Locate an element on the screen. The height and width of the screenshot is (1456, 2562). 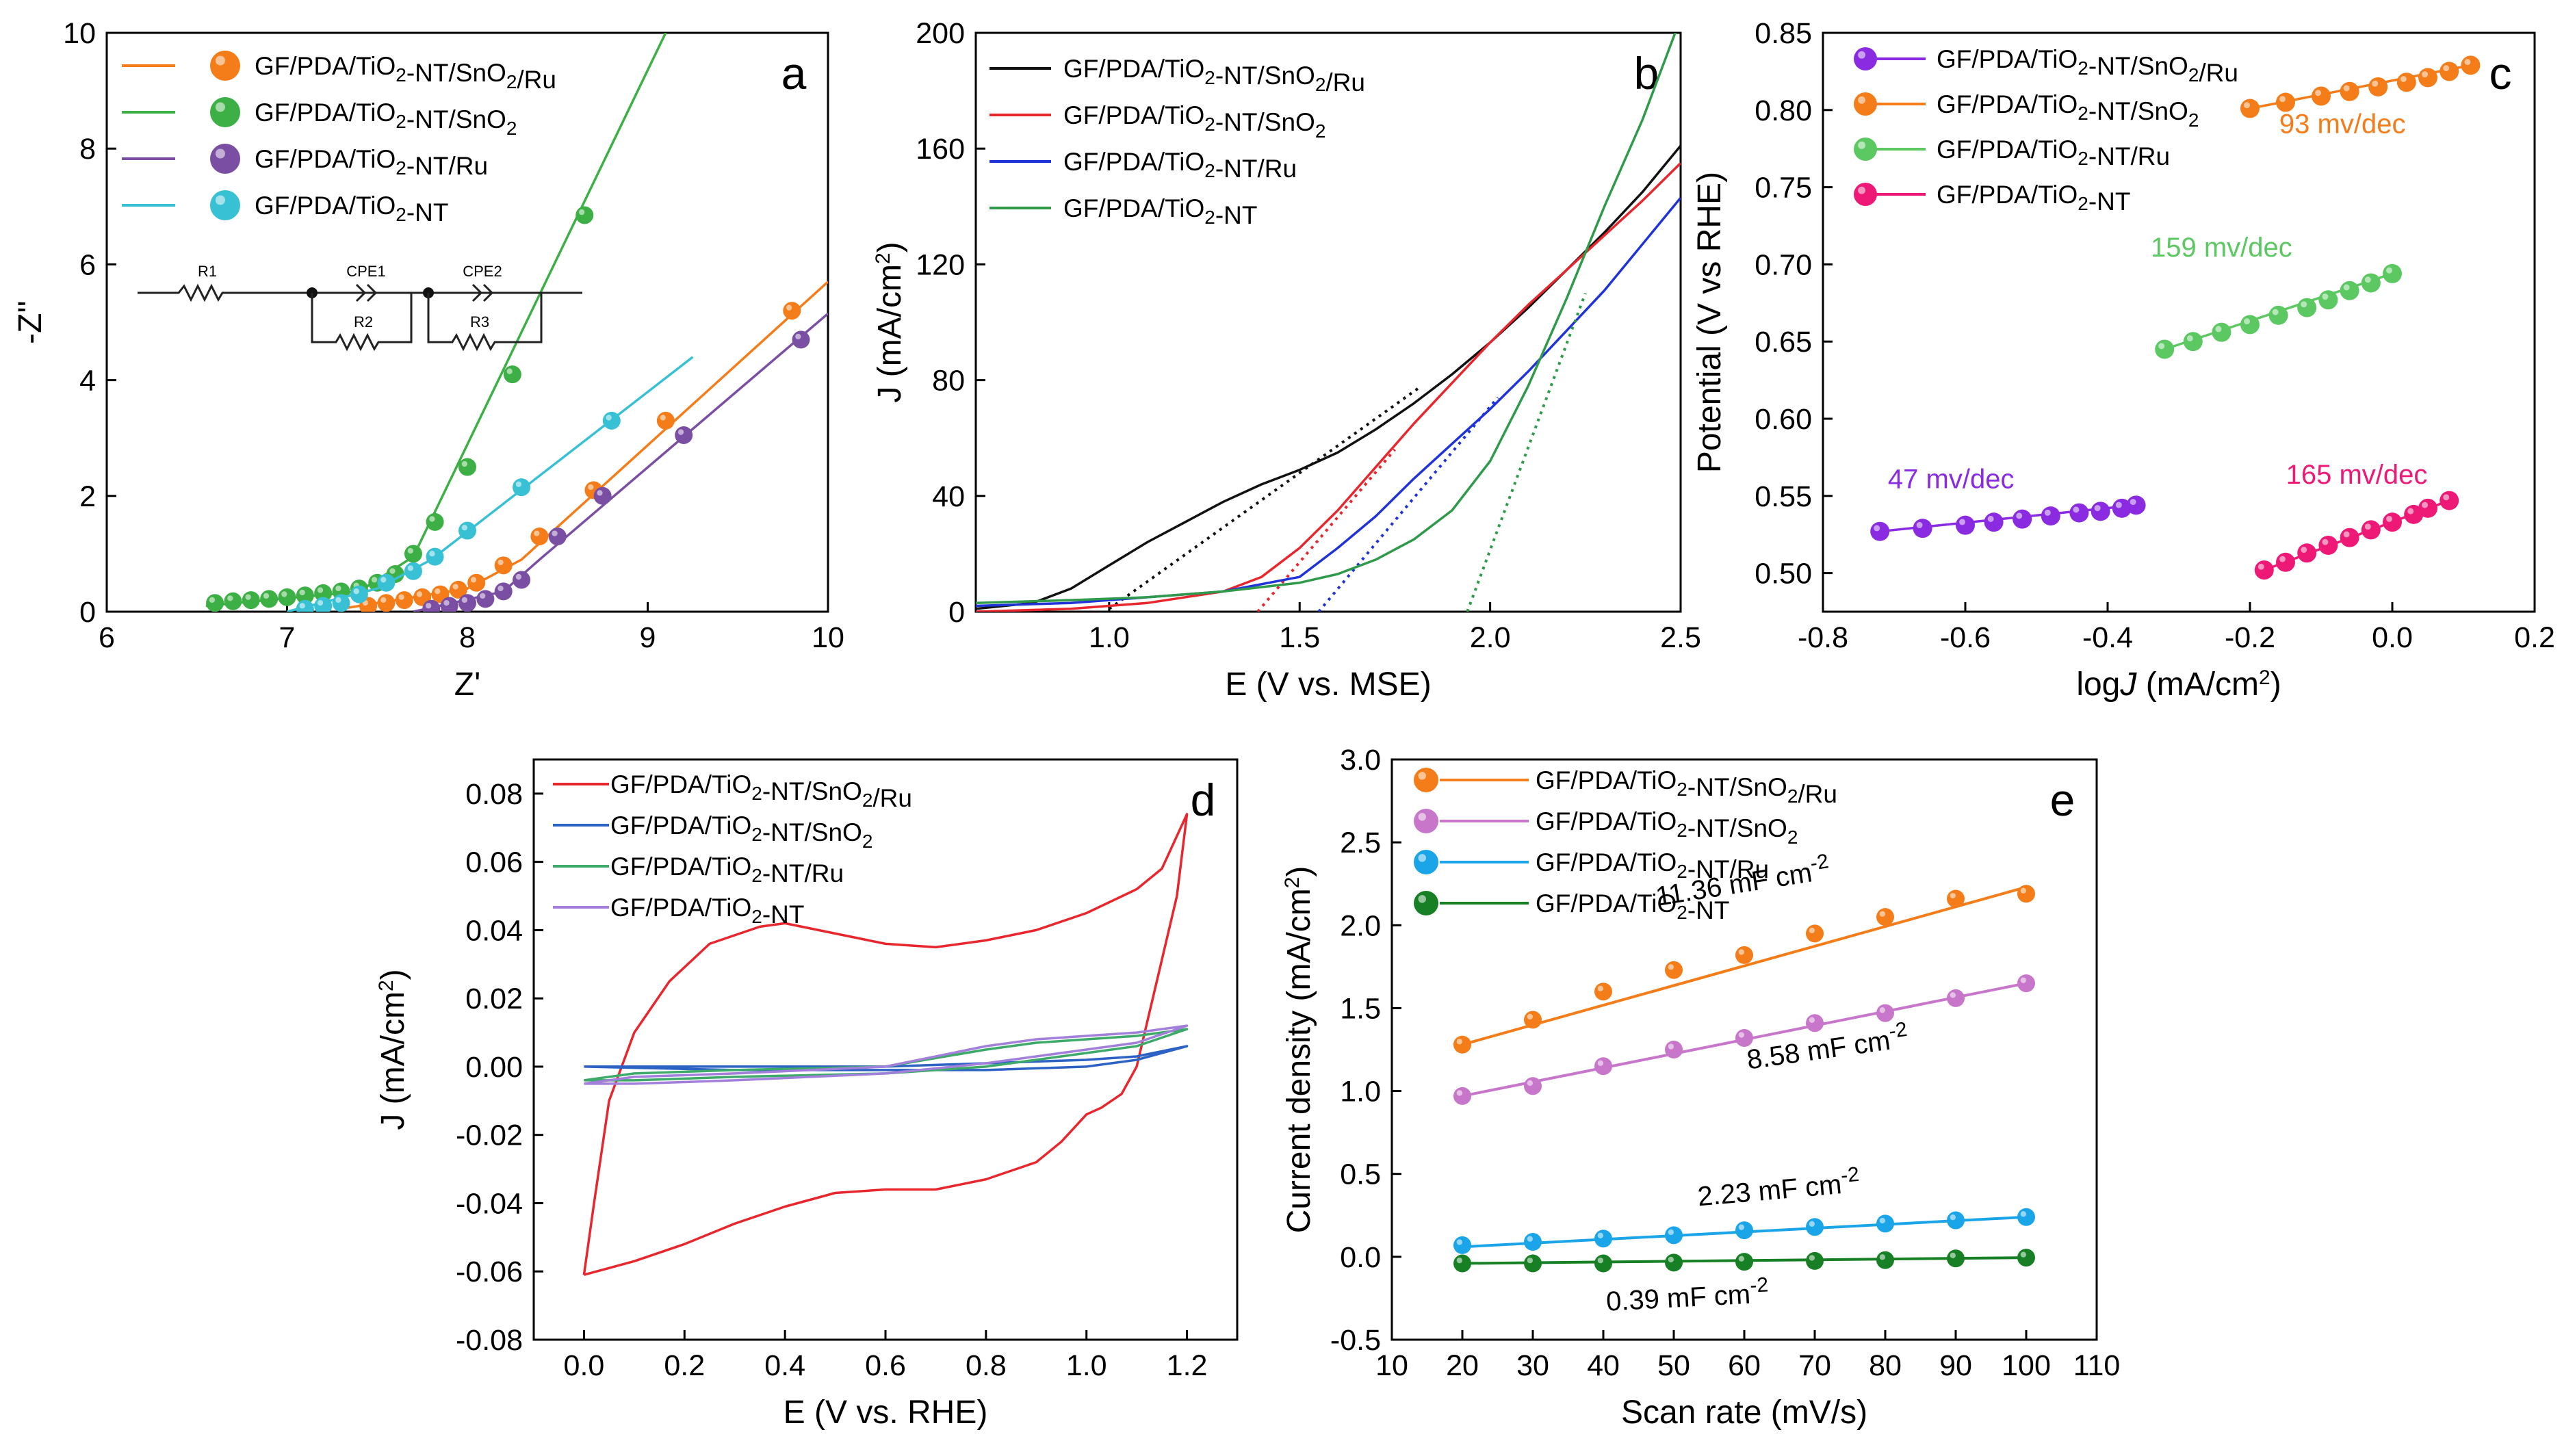
cpe-symbol is located at coordinates (366, 292).